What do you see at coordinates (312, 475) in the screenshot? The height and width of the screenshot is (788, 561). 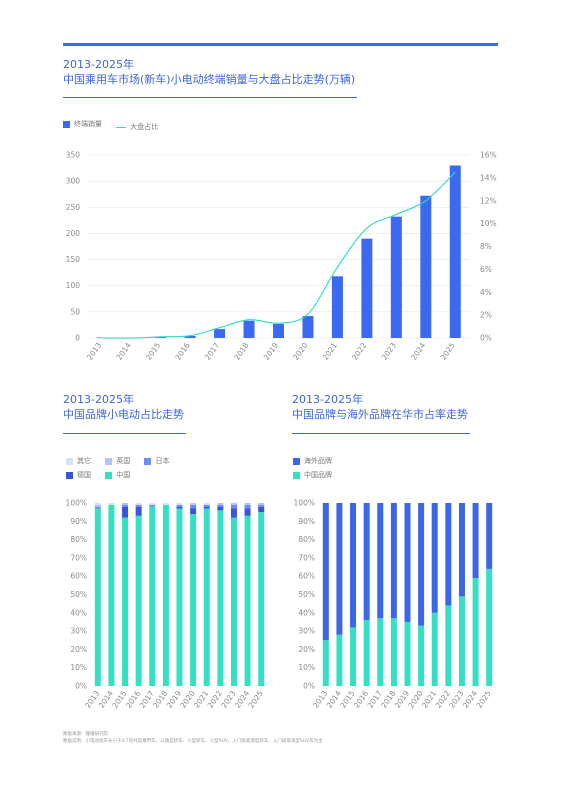 I see `legend-item-china-brand: 中国品牌` at bounding box center [312, 475].